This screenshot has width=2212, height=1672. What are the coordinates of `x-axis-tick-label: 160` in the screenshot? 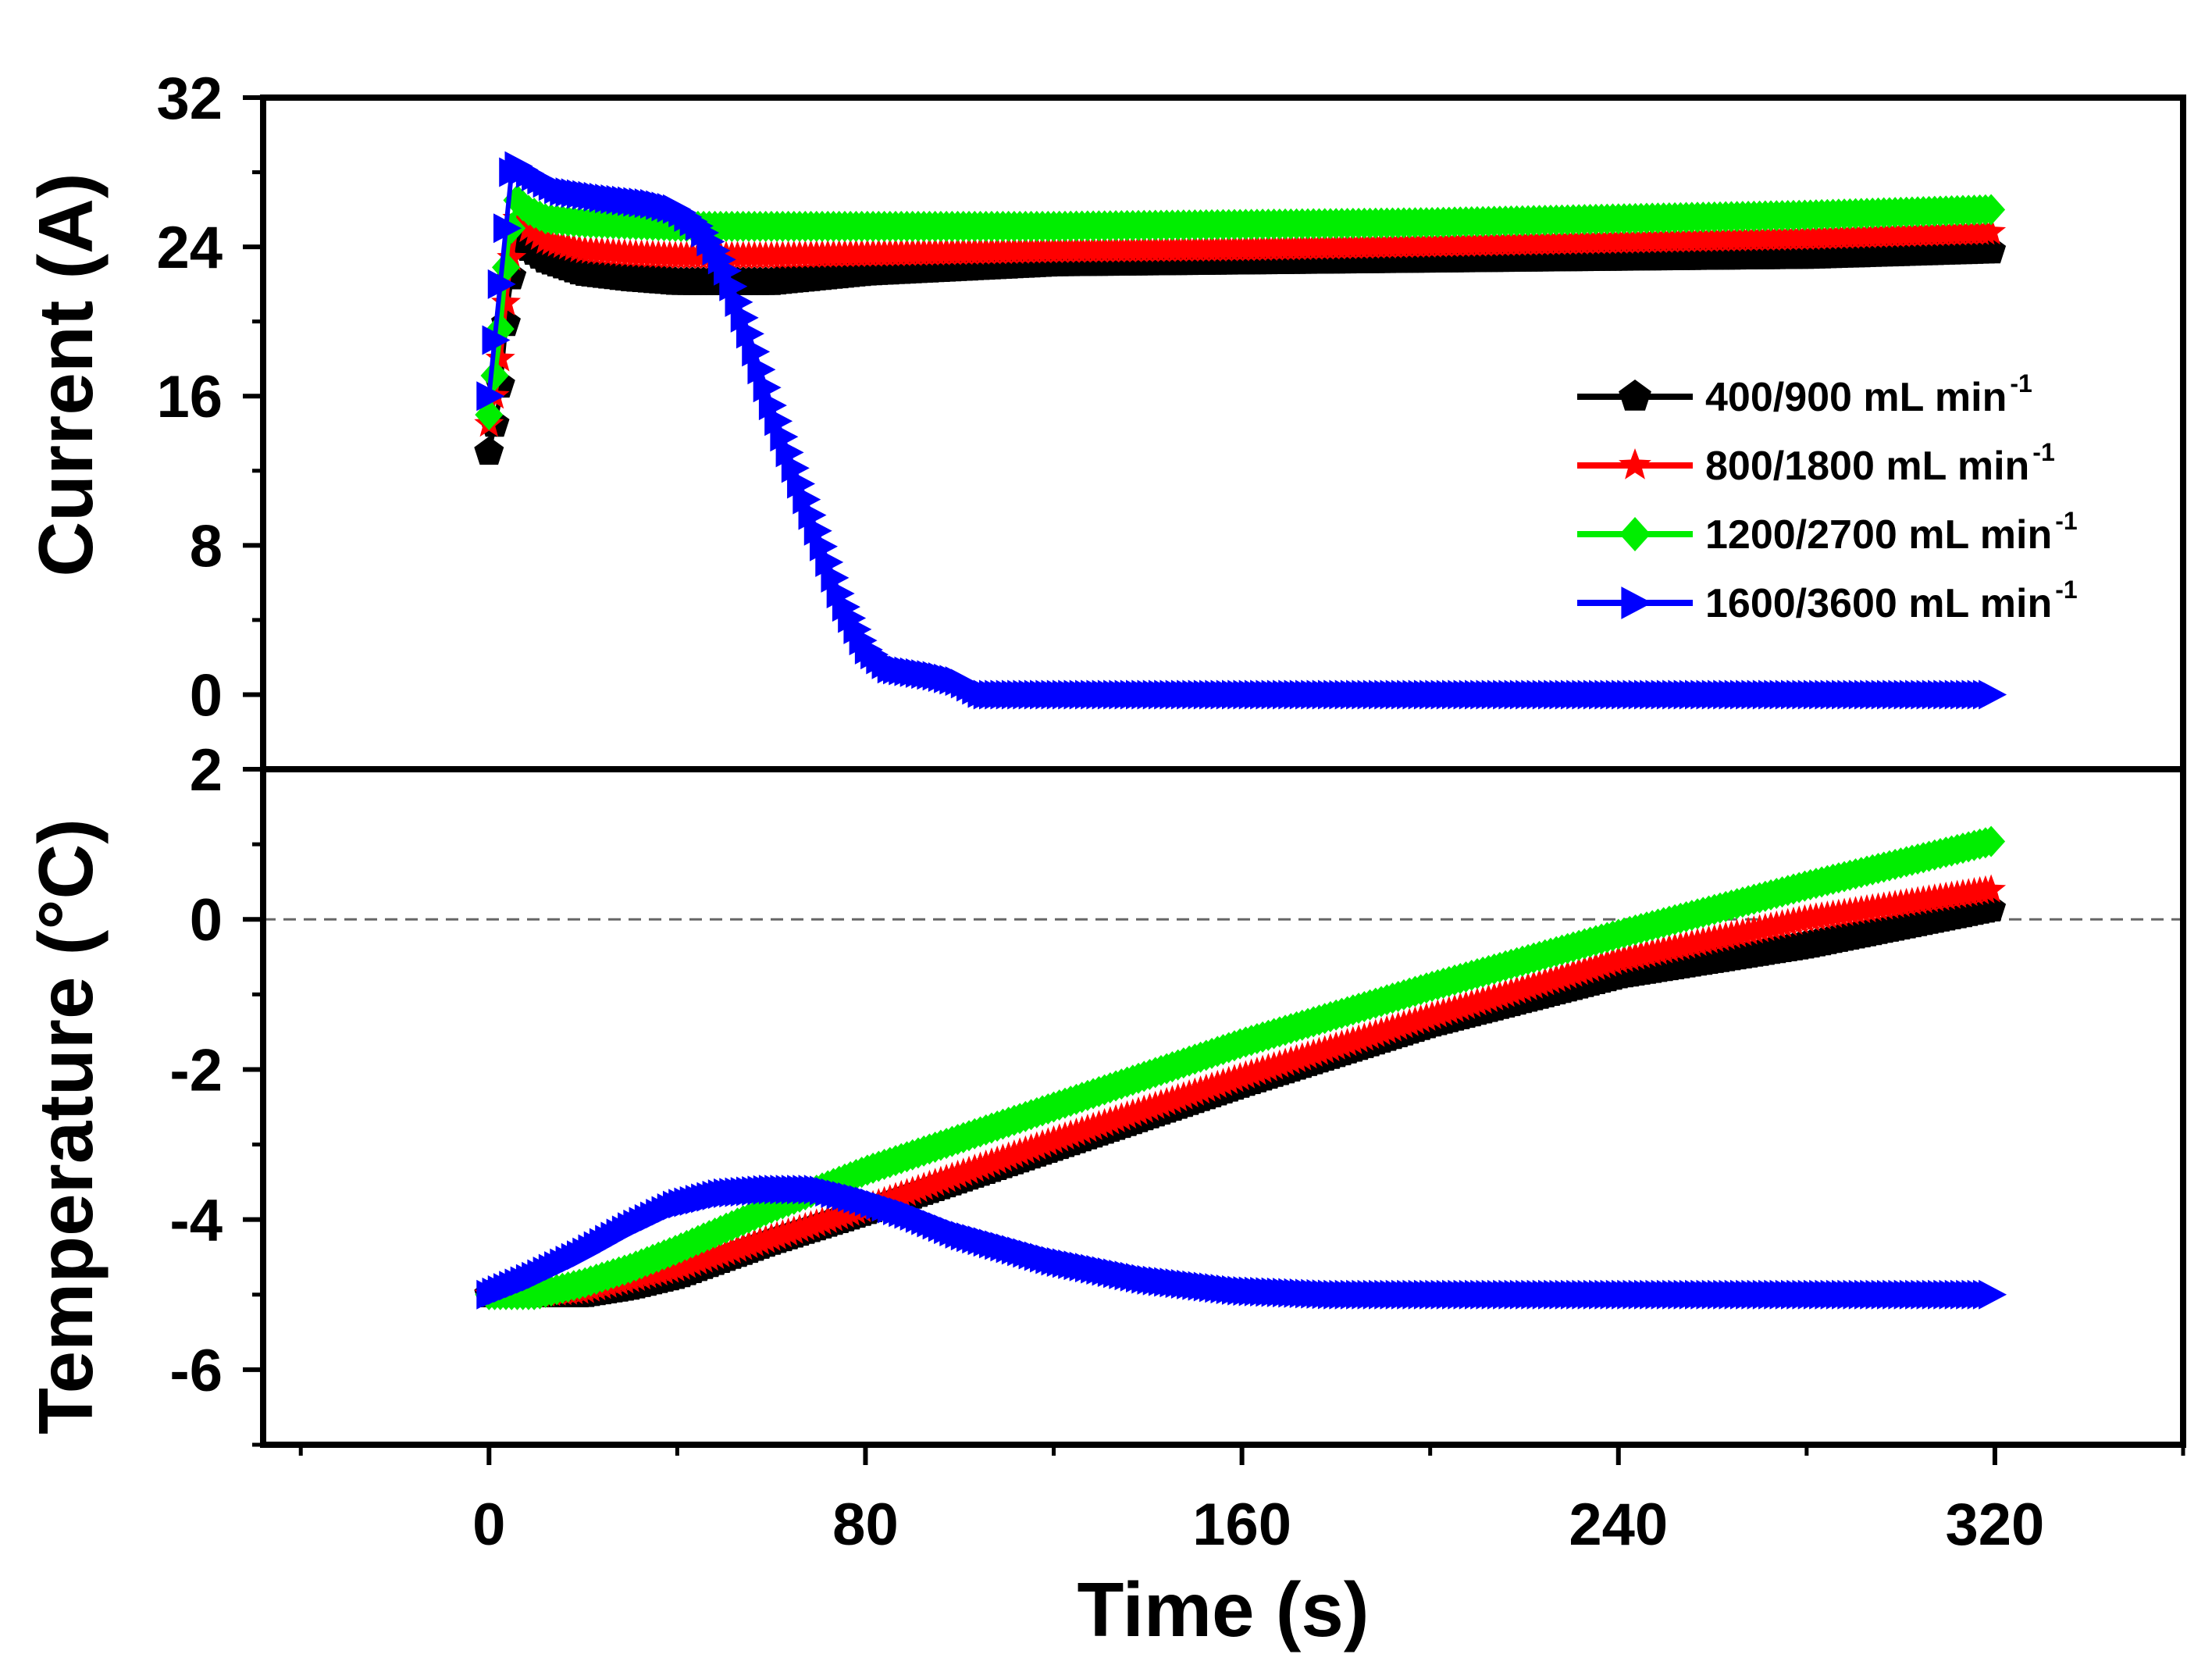 It's located at (1242, 1525).